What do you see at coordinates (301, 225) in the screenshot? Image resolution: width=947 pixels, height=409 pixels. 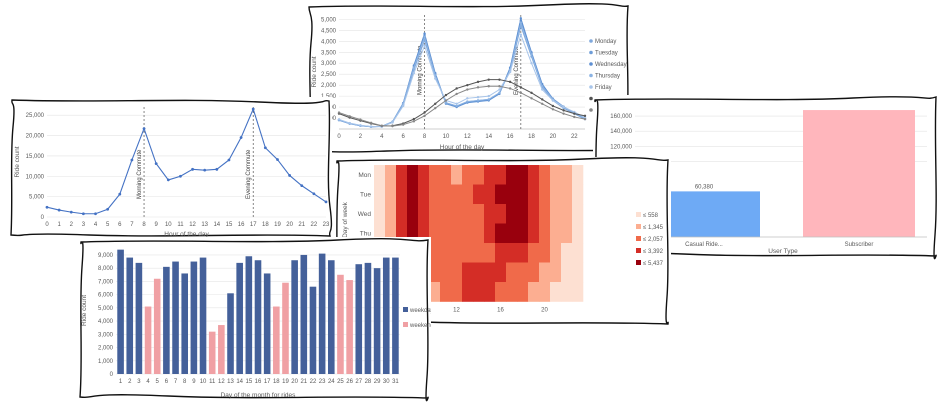 I see `x-tick-label: 21` at bounding box center [301, 225].